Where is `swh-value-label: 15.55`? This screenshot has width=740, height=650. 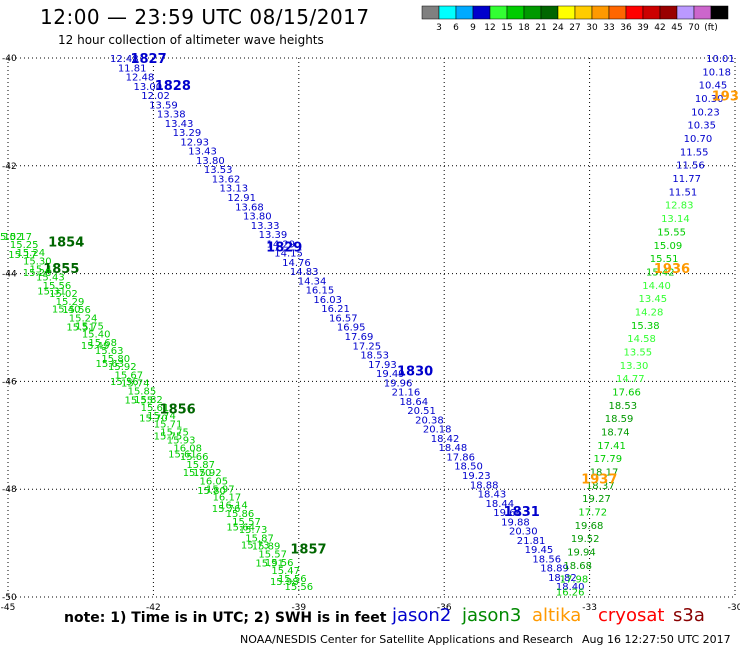
swh-value-label: 15.55 is located at coordinates (139, 400).